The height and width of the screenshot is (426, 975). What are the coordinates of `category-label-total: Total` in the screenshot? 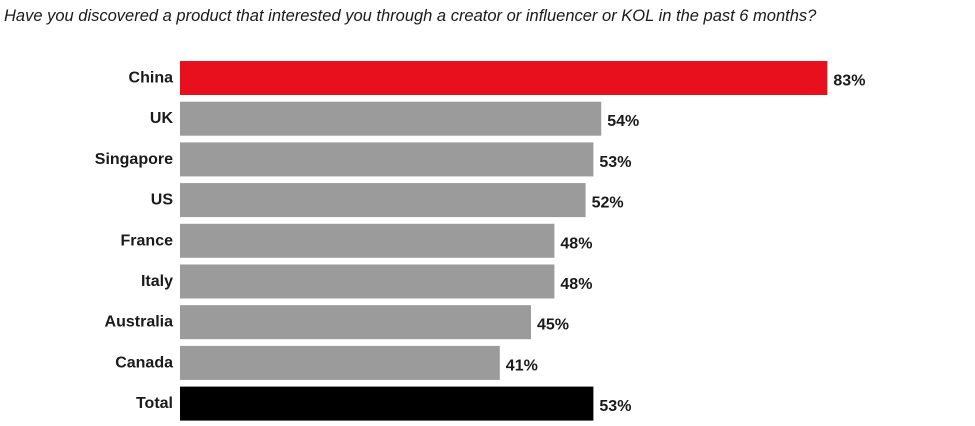 It's located at (154, 403).